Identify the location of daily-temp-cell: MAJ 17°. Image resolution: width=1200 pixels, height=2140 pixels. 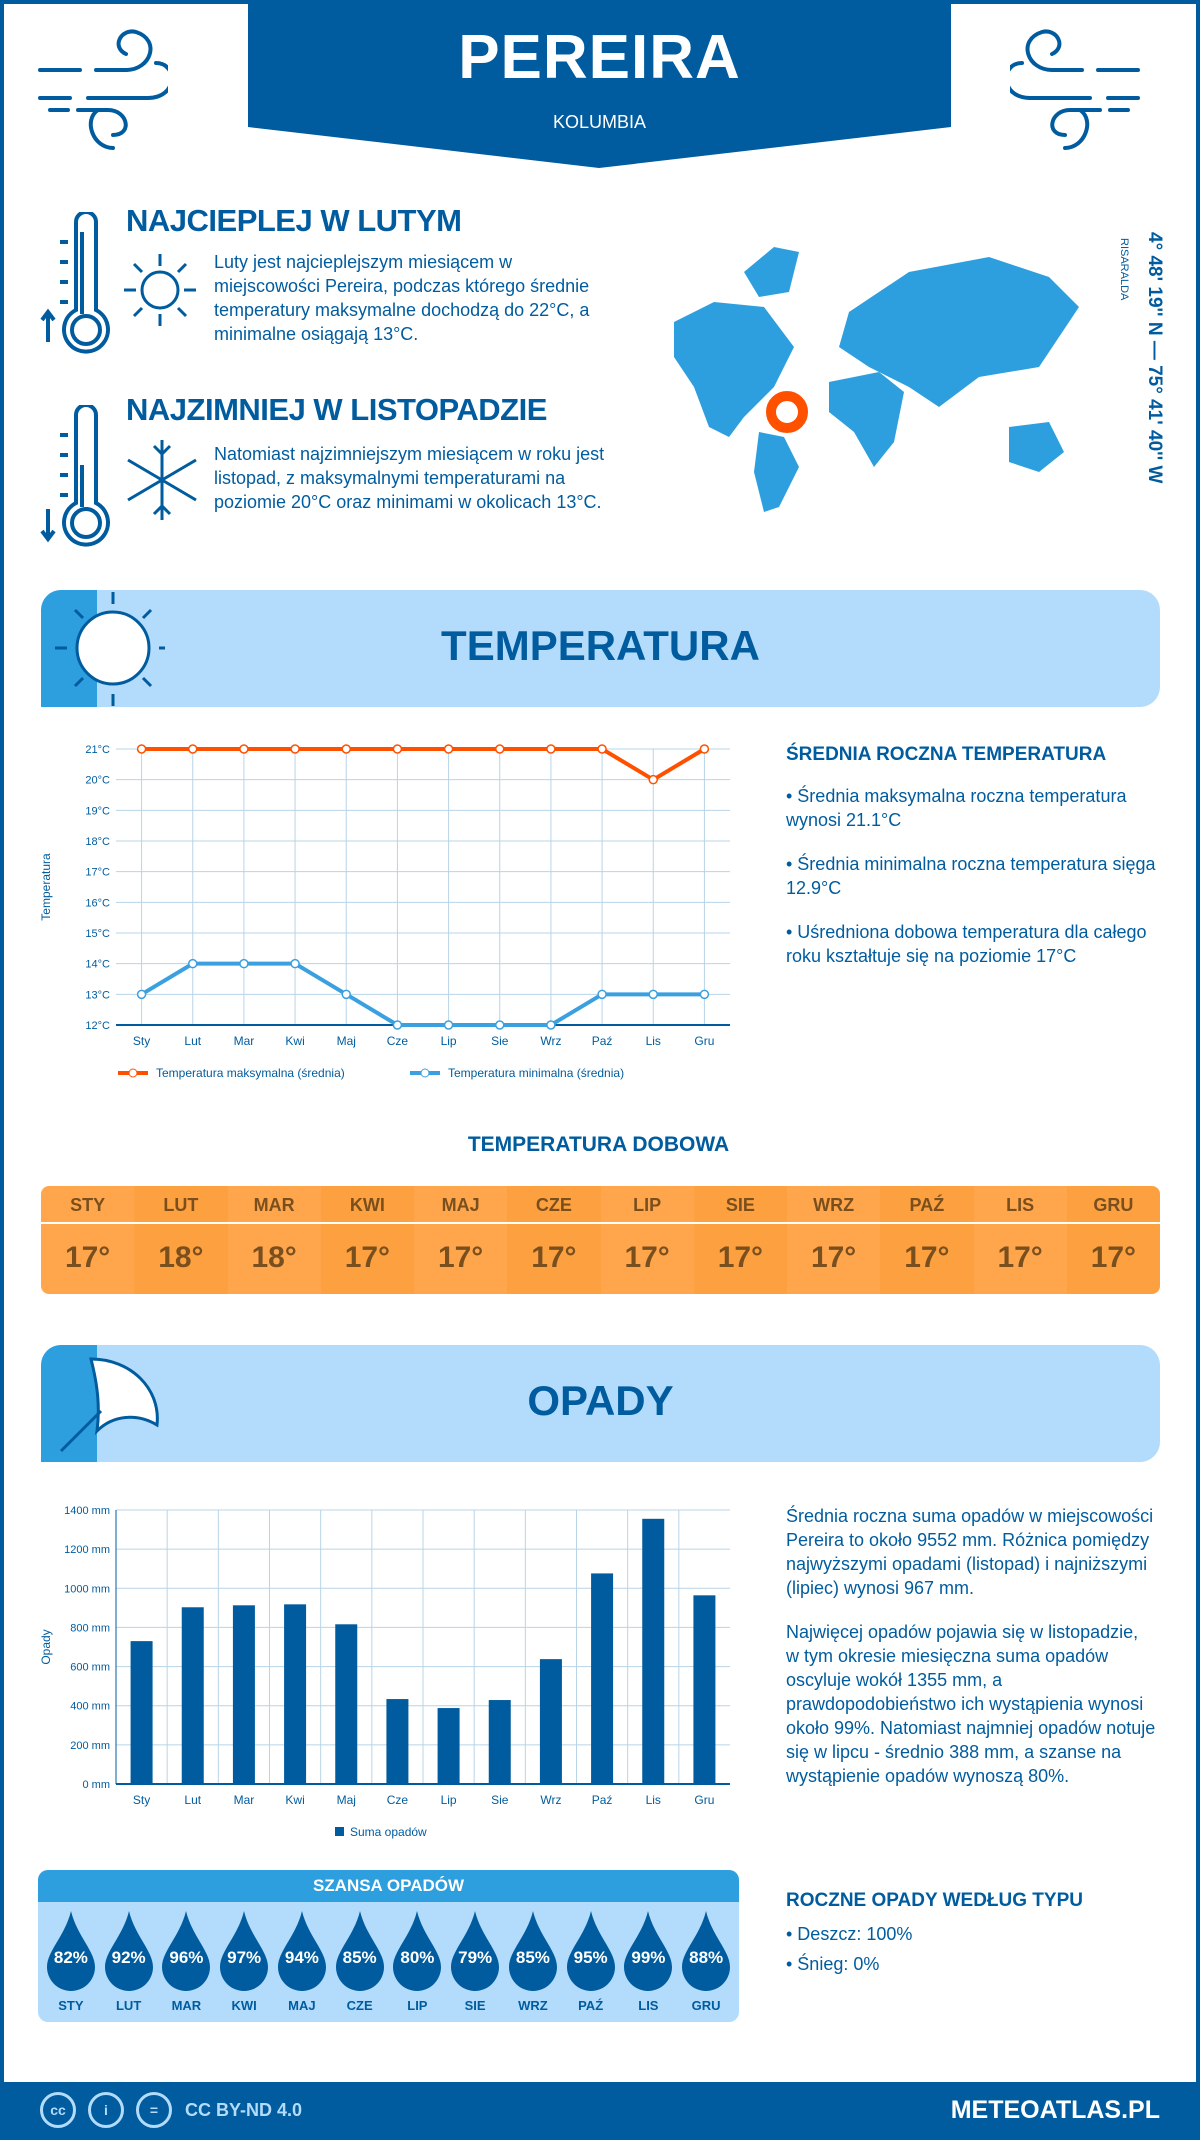
(461, 1240).